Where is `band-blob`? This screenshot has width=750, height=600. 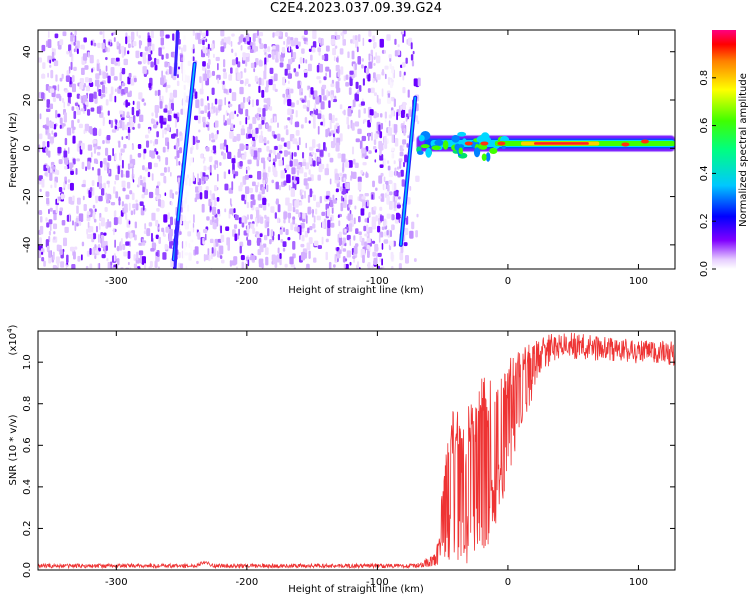
band-blob is located at coordinates (493, 150).